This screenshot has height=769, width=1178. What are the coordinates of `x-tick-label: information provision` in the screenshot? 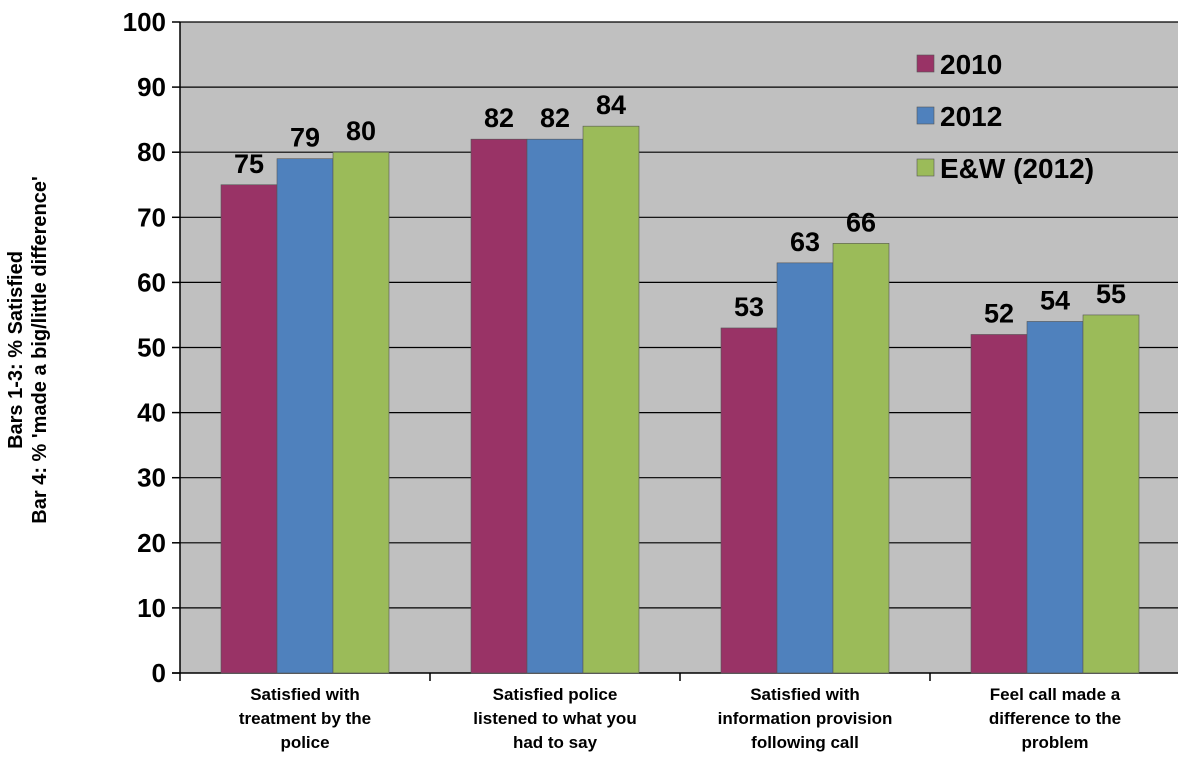 It's located at (805, 718).